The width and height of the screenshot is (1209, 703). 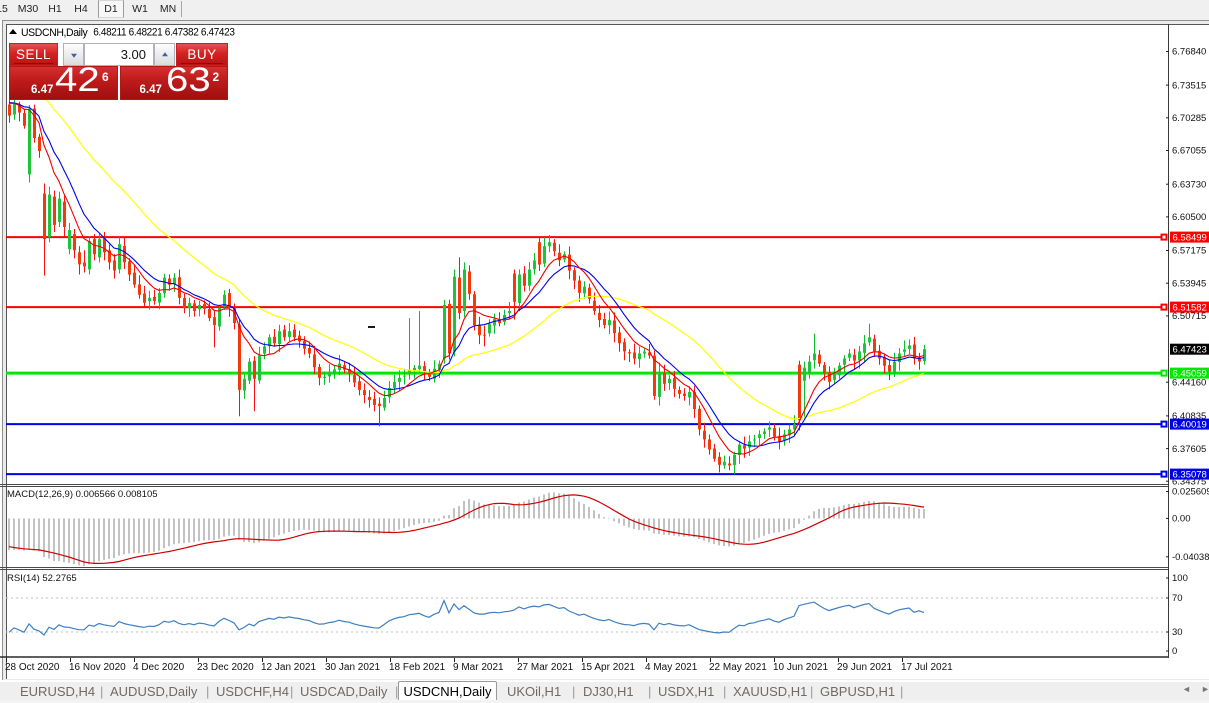 What do you see at coordinates (1189, 52) in the screenshot?
I see `svg-text: 6.76840` at bounding box center [1189, 52].